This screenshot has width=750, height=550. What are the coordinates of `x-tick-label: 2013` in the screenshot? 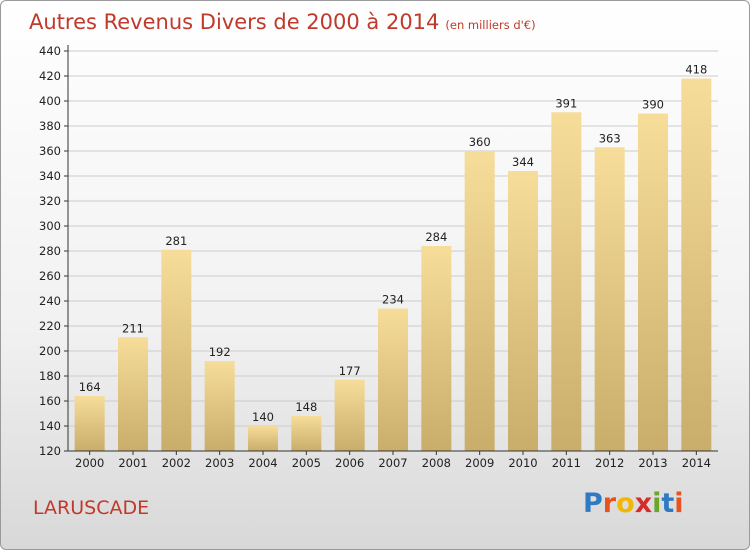 It's located at (652, 463).